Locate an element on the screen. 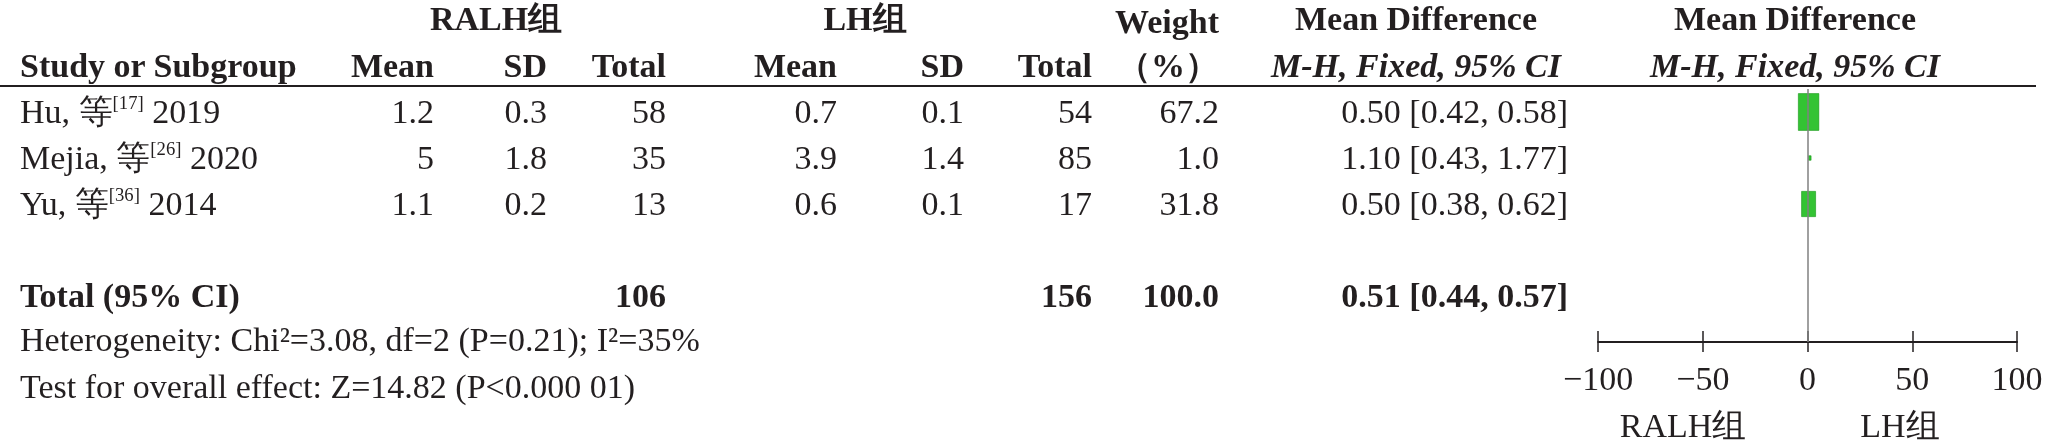  data-label: 54 is located at coordinates (1075, 112).